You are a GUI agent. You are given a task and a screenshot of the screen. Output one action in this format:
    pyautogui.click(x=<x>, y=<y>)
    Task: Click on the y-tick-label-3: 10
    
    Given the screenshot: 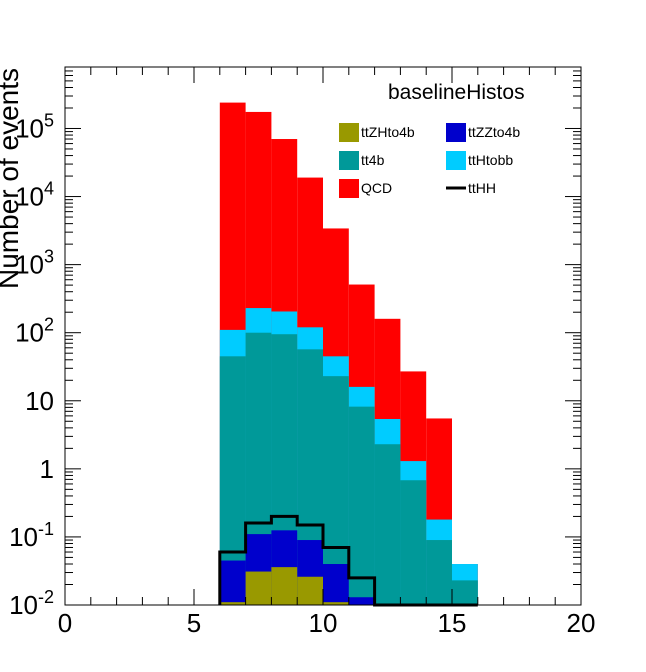 What is the action you would take?
    pyautogui.click(x=39, y=401)
    